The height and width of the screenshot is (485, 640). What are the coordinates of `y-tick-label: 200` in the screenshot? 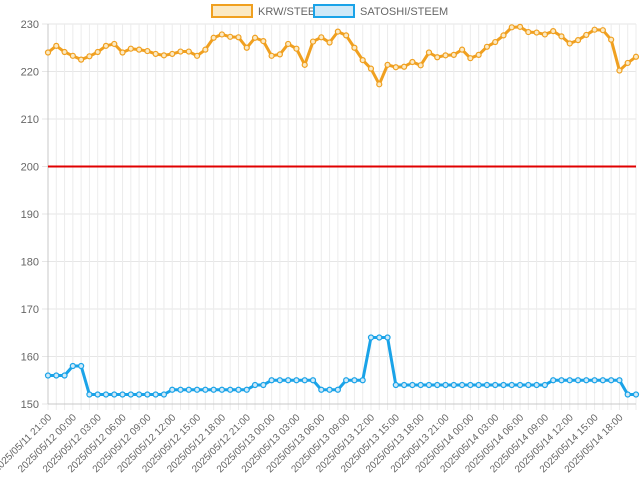 It's located at (30, 168).